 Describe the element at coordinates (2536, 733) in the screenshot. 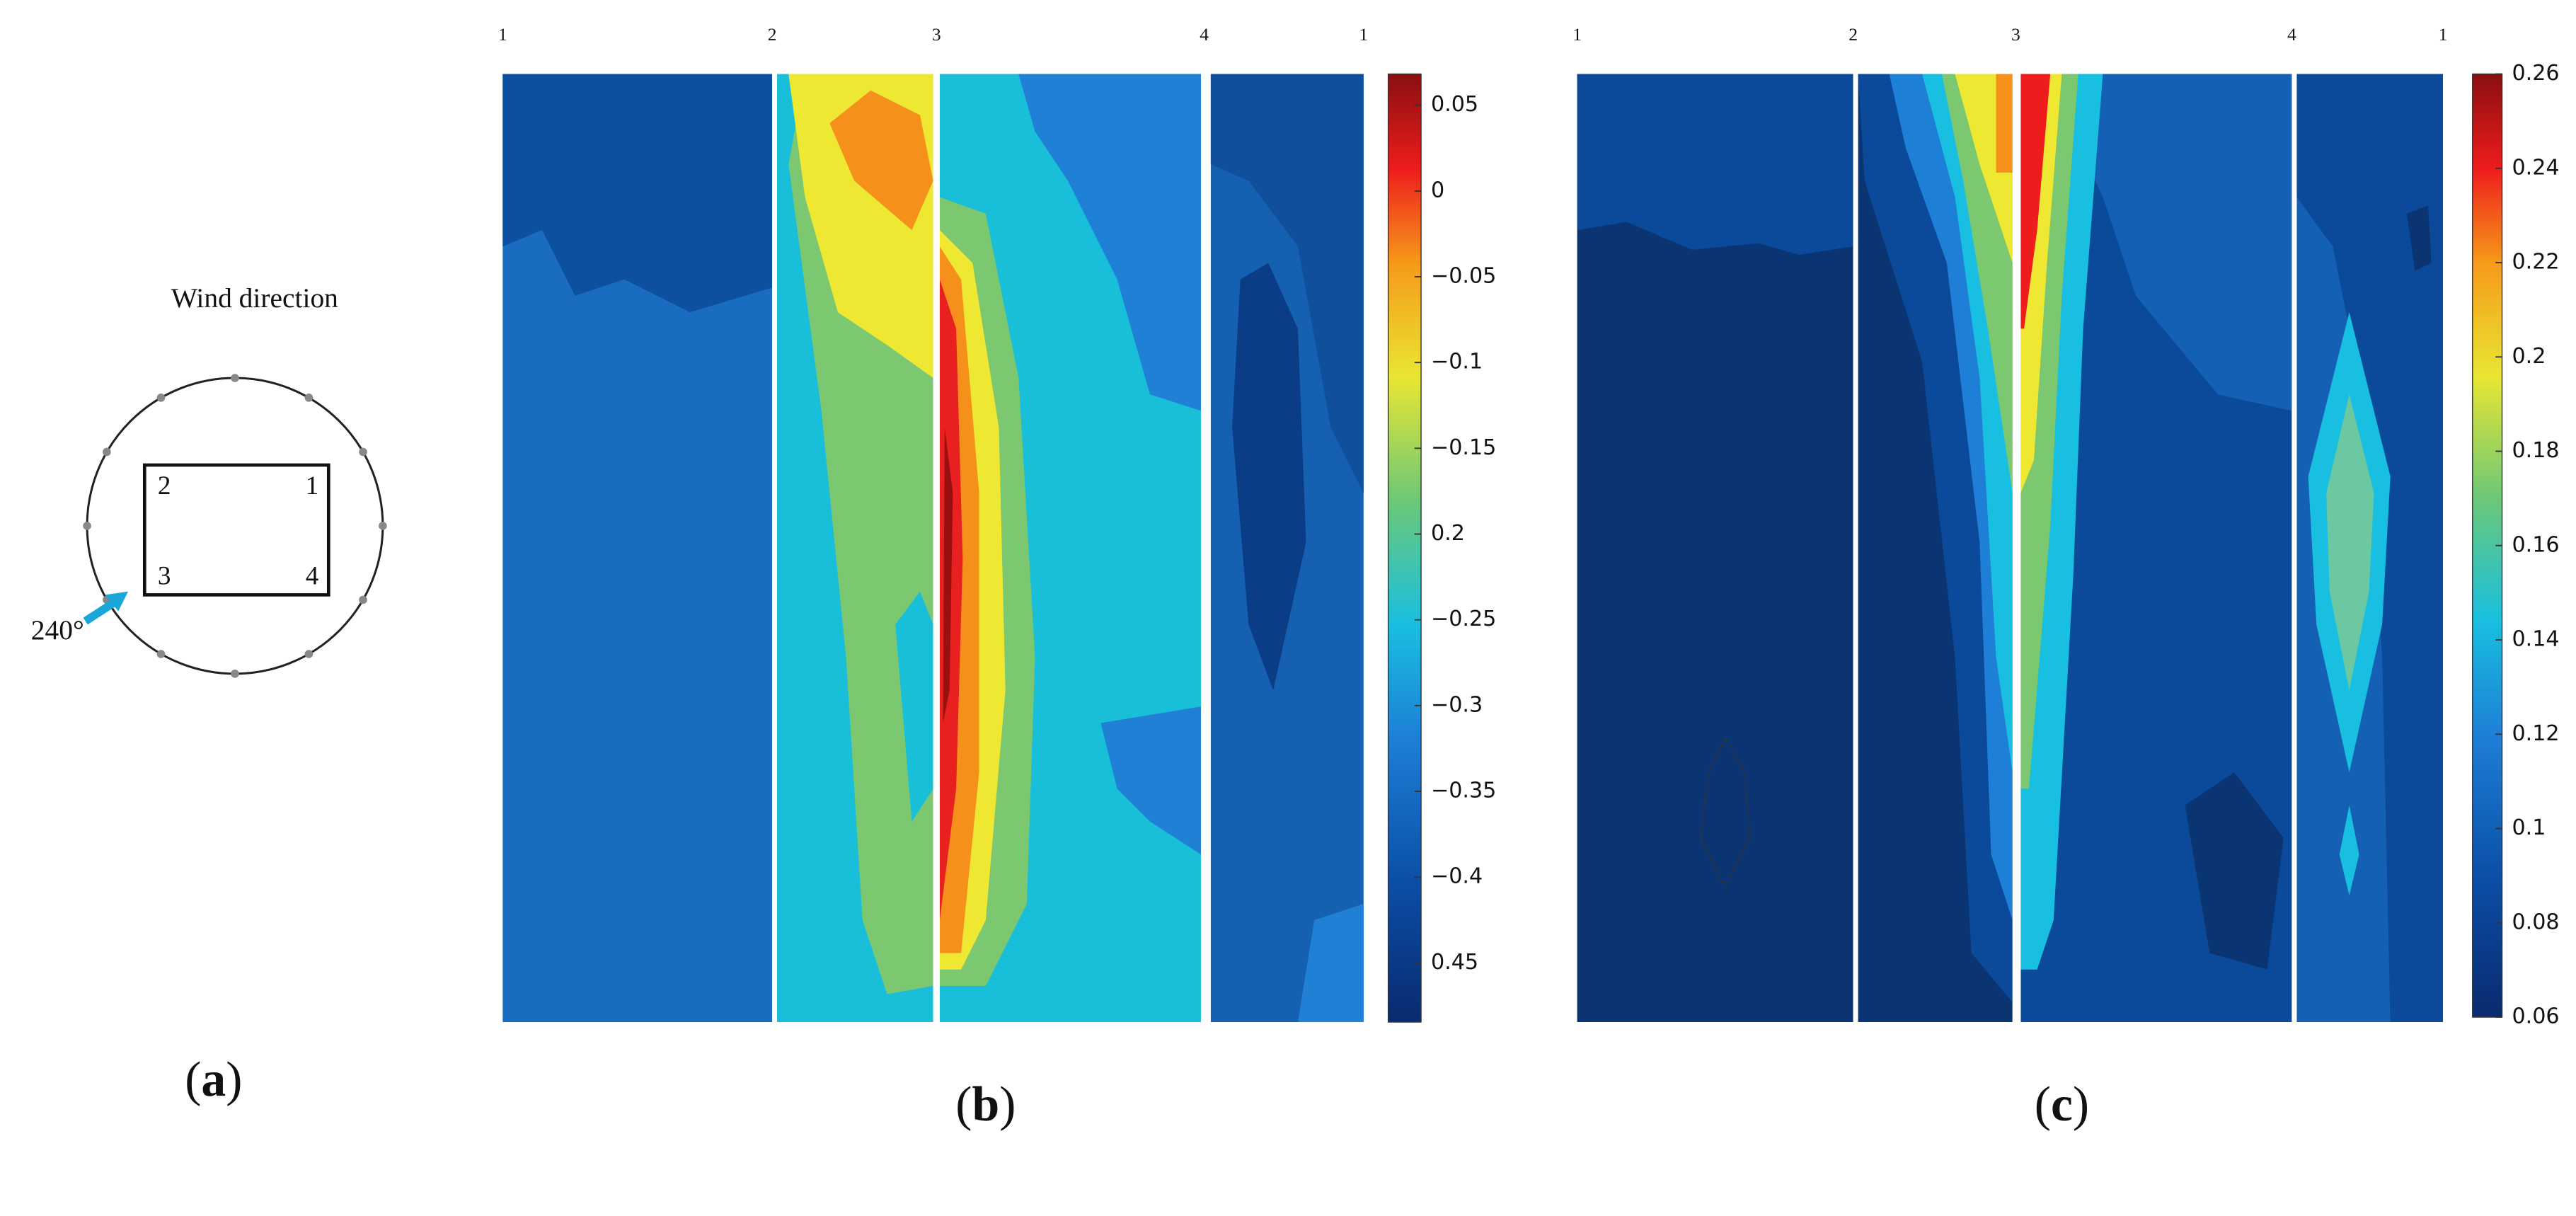

I see `colorbar-label: 0.12` at that location.